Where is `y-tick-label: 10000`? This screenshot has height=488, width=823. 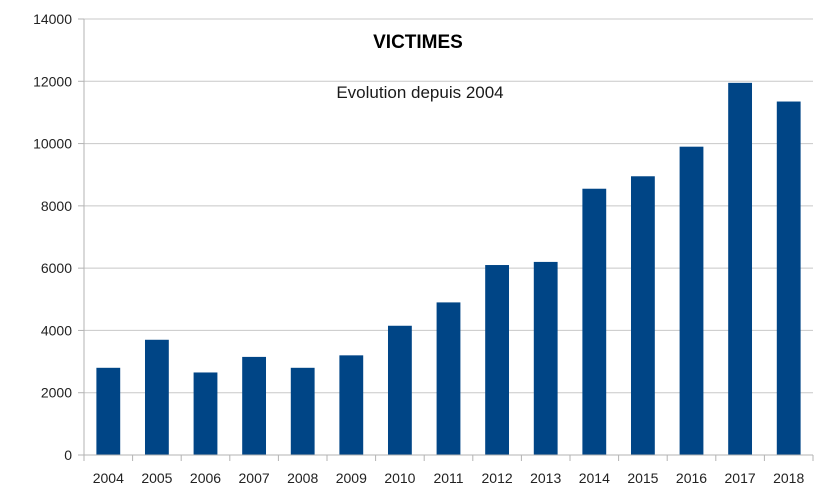
y-tick-label: 10000 is located at coordinates (52, 144).